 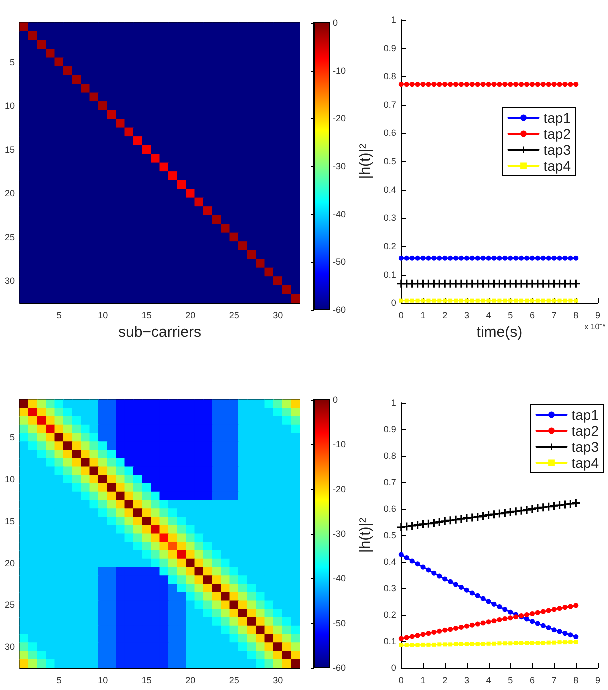 What do you see at coordinates (339, 119) in the screenshot?
I see `color-bar-label: -20` at bounding box center [339, 119].